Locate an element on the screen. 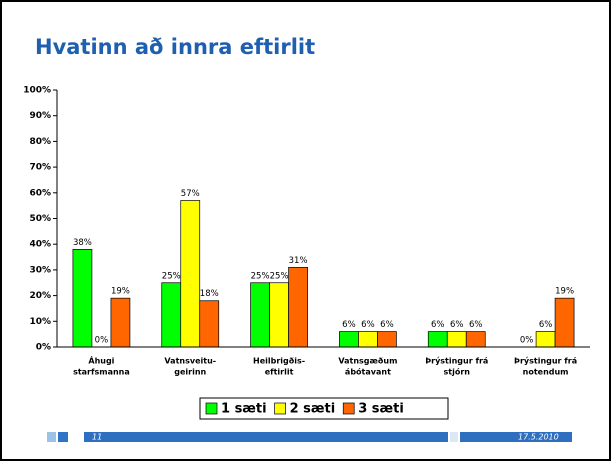 This screenshot has width=611, height=461. x-tick-label: ábótavant is located at coordinates (368, 372).